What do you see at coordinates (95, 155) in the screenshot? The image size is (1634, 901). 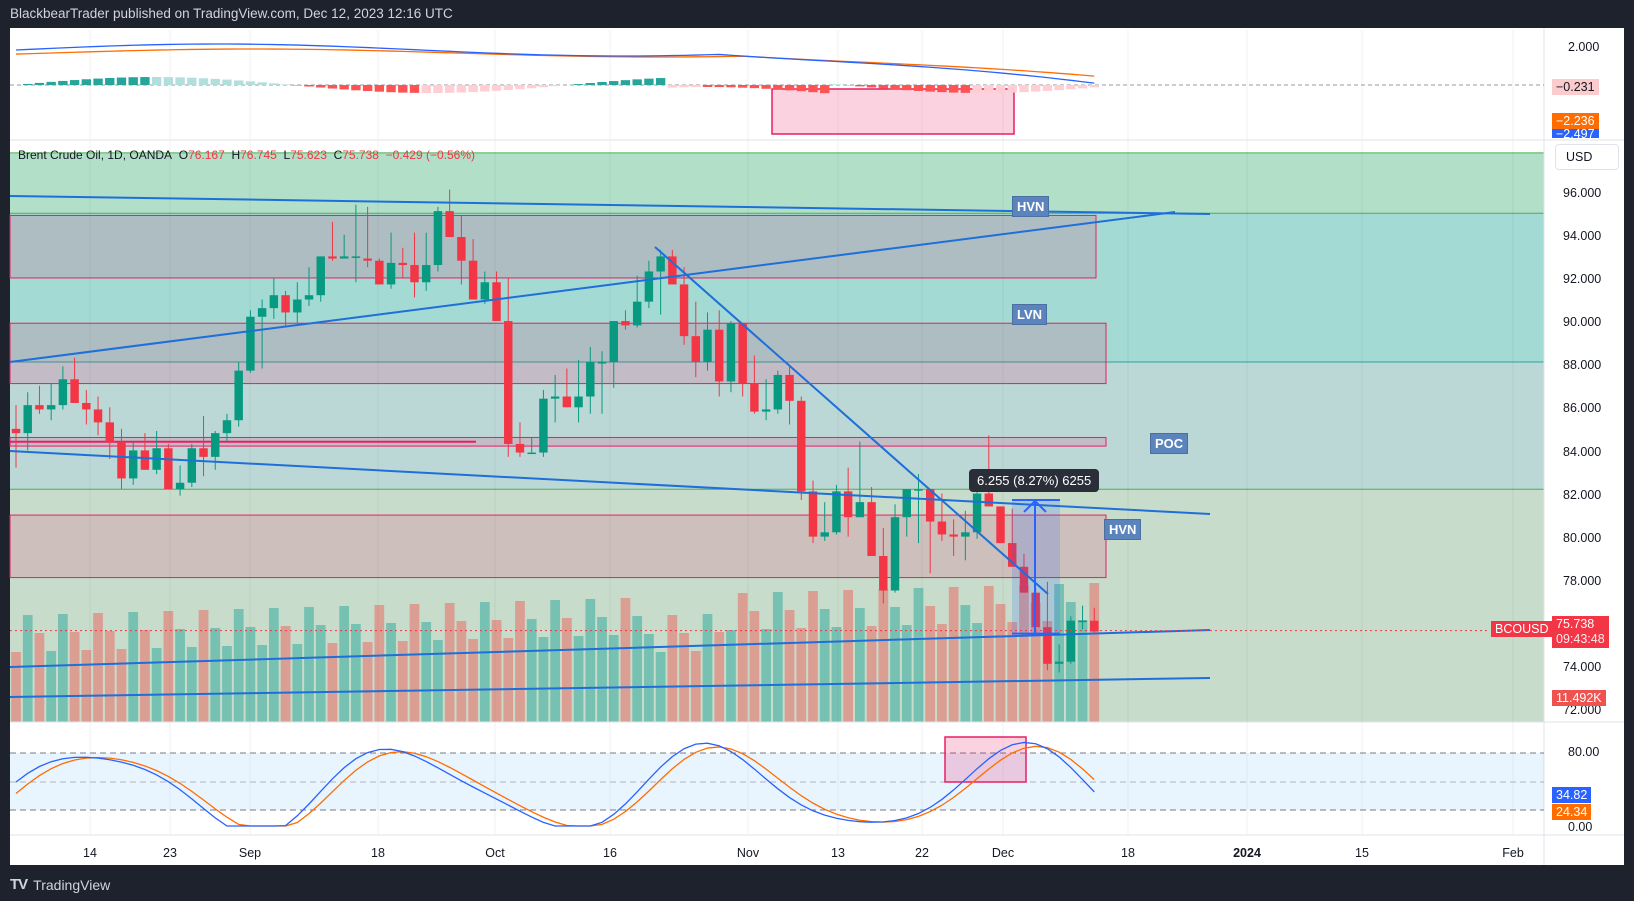 I see `symbol-title: Brent Crude Oil, 1D, OANDA` at bounding box center [95, 155].